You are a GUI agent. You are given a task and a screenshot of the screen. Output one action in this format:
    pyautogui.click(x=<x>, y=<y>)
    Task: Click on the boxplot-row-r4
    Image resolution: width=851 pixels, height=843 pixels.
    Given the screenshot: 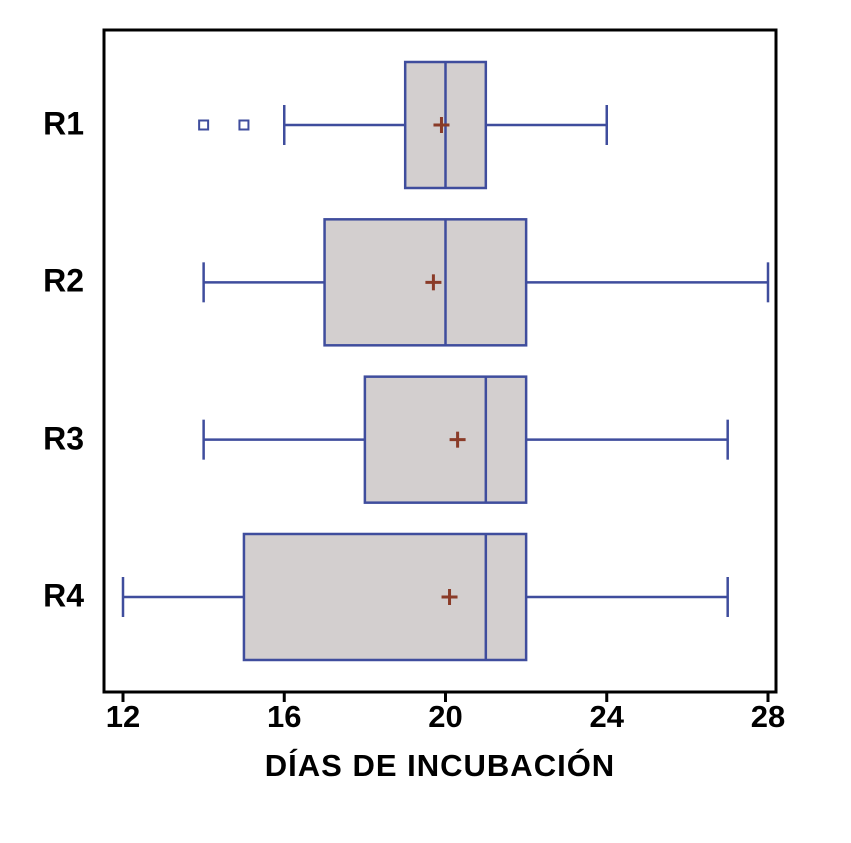 What is the action you would take?
    pyautogui.click(x=425, y=597)
    